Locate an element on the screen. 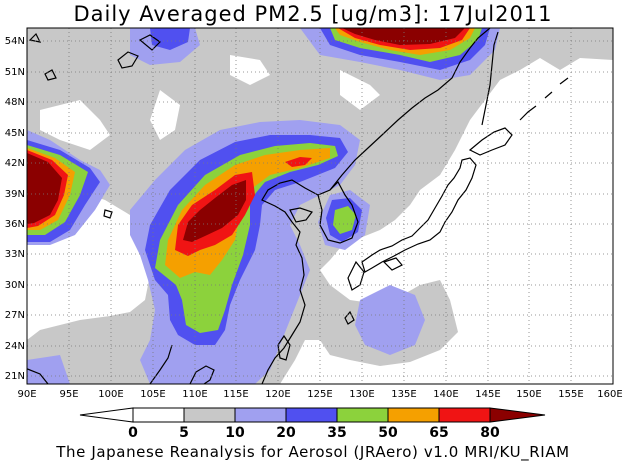 The width and height of the screenshot is (626, 466). lat-label: 36N is located at coordinates (15, 224).